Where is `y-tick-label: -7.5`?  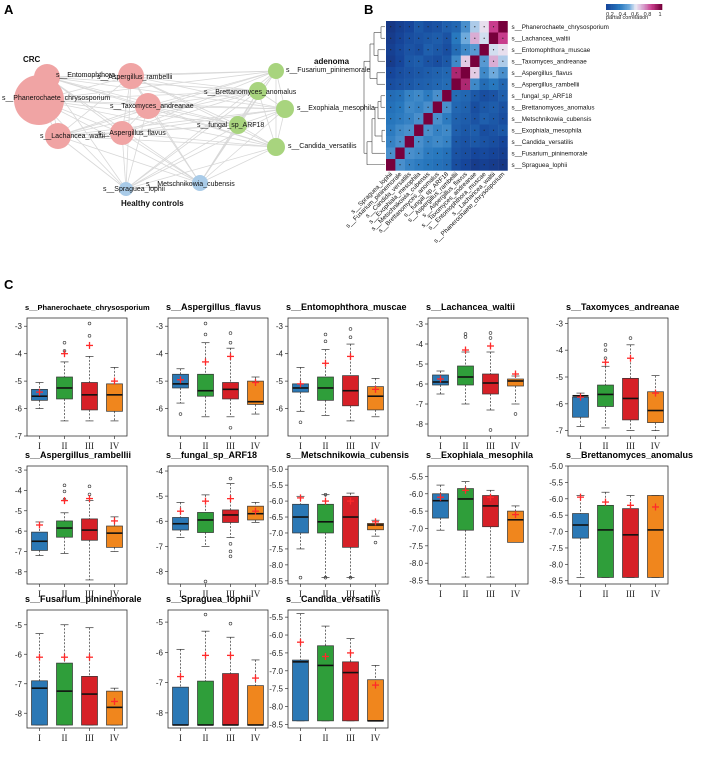 y-tick-label: -7.5 is located at coordinates (416, 546).